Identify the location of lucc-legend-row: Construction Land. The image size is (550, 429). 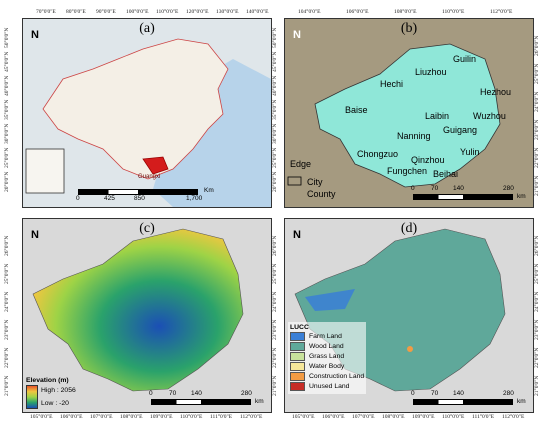
(327, 376).